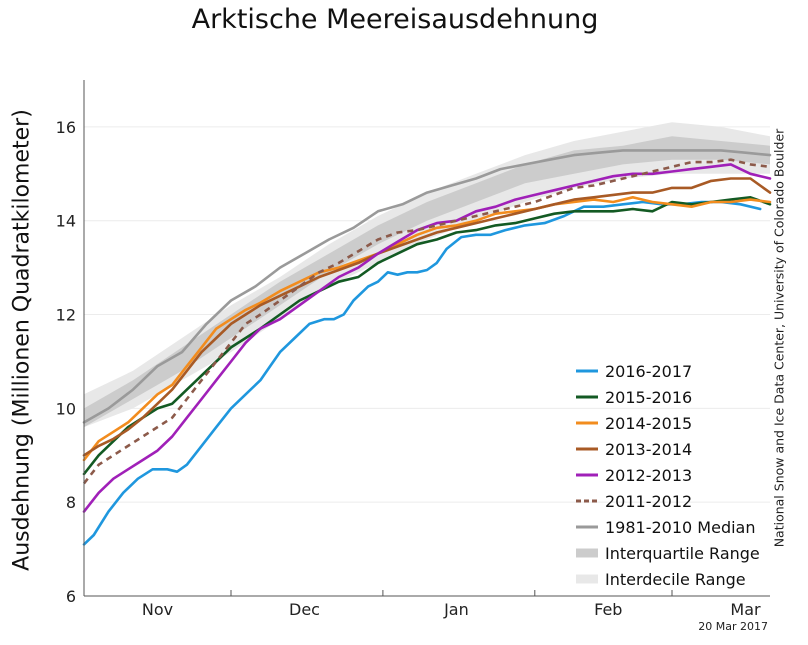 Image resolution: width=808 pixels, height=645 pixels. What do you see at coordinates (71, 502) in the screenshot?
I see `y-tick-label: 8` at bounding box center [71, 502].